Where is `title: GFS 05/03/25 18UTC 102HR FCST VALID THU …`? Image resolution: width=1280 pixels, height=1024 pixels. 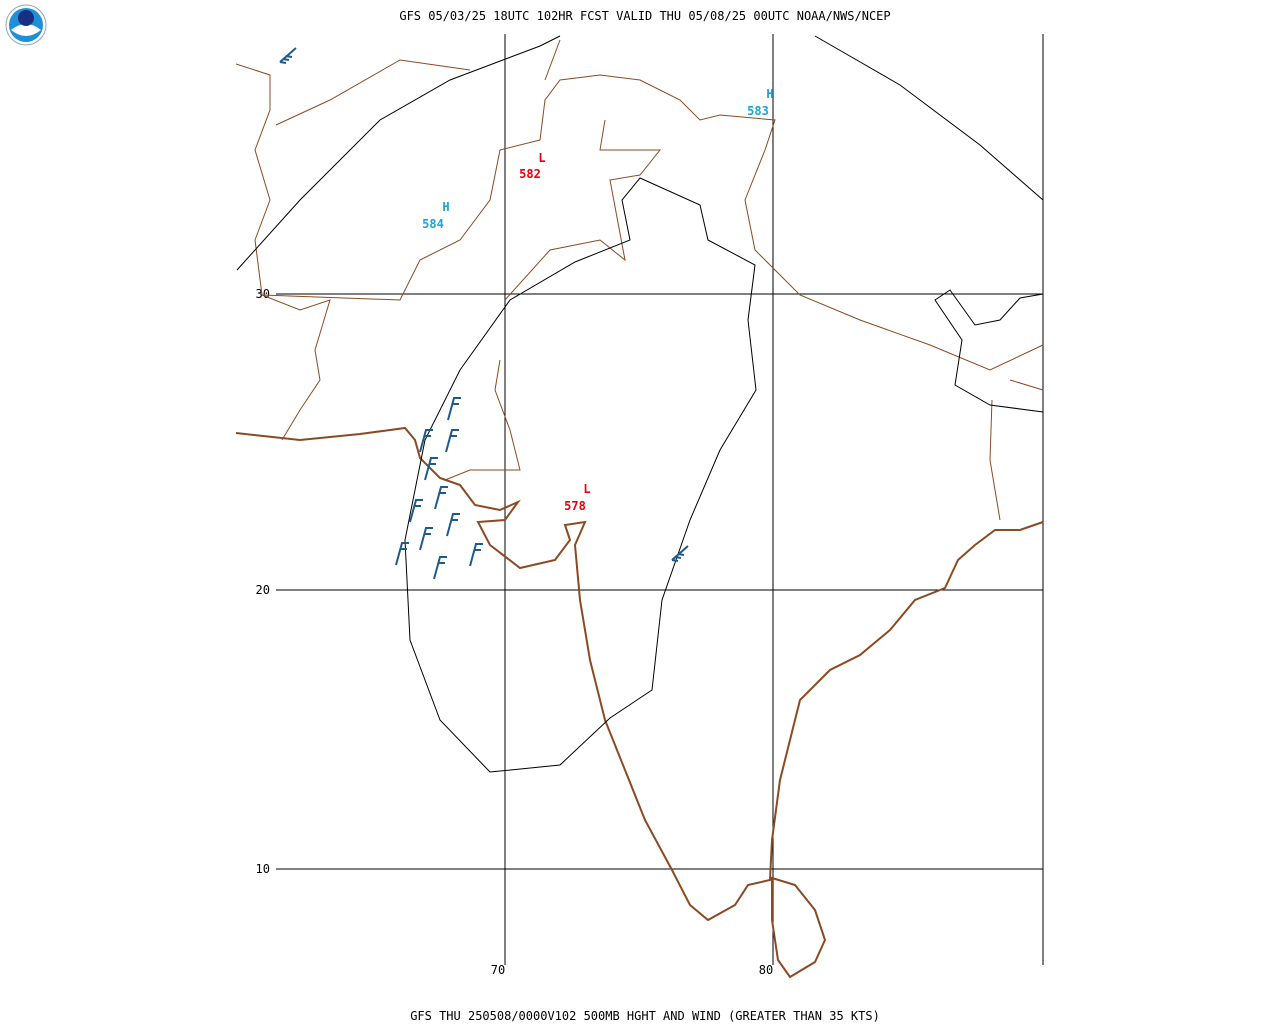 title: GFS 05/03/25 18UTC 102HR FCST VALID THU … is located at coordinates (644, 16).